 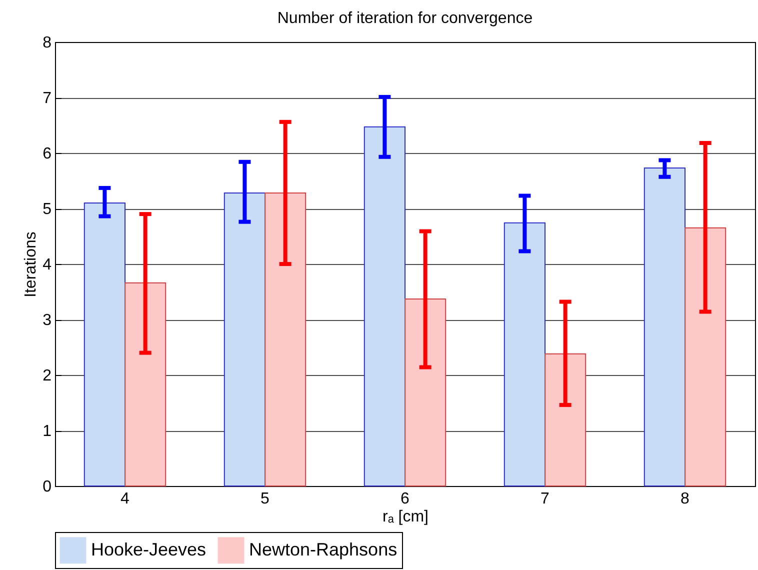 What do you see at coordinates (148, 549) in the screenshot?
I see `legend-label: Hooke-Jeeves` at bounding box center [148, 549].